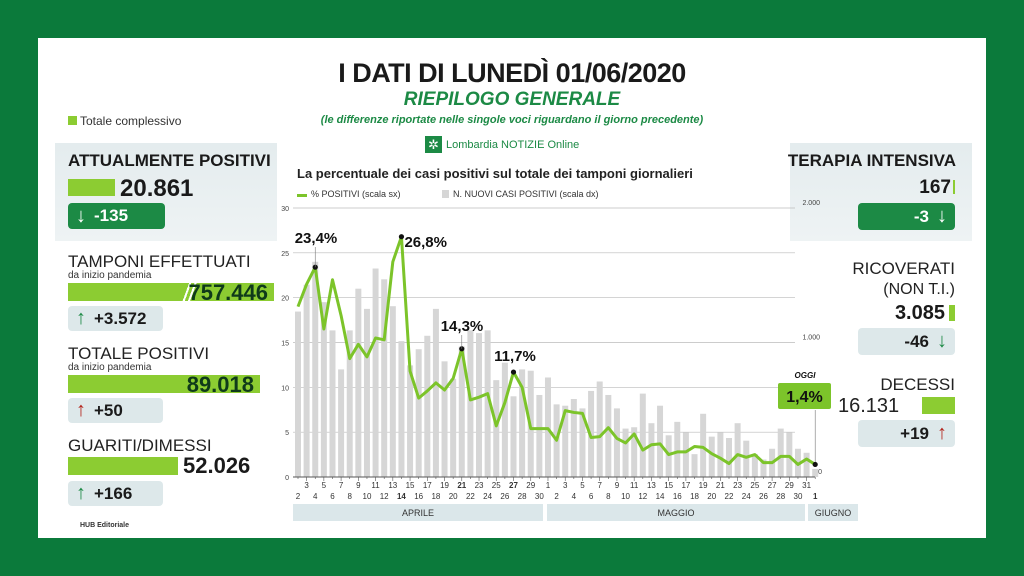 This screenshot has width=1024, height=576. I want to click on day-label: 17, so click(685, 485).